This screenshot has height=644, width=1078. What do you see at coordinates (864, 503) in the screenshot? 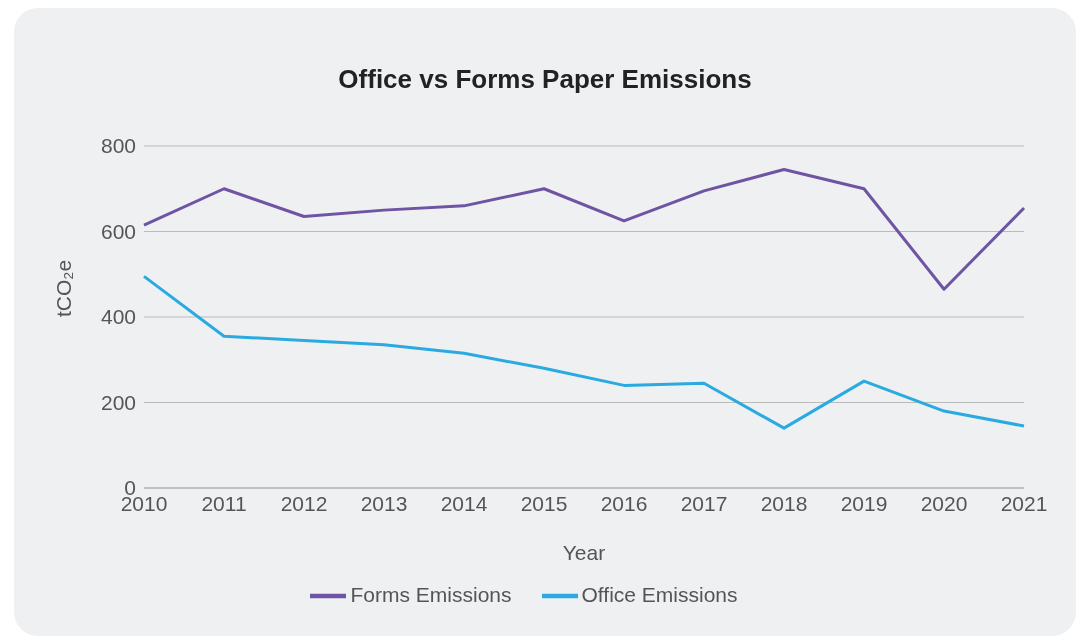
I see `x-tick-label: 2019` at bounding box center [864, 503].